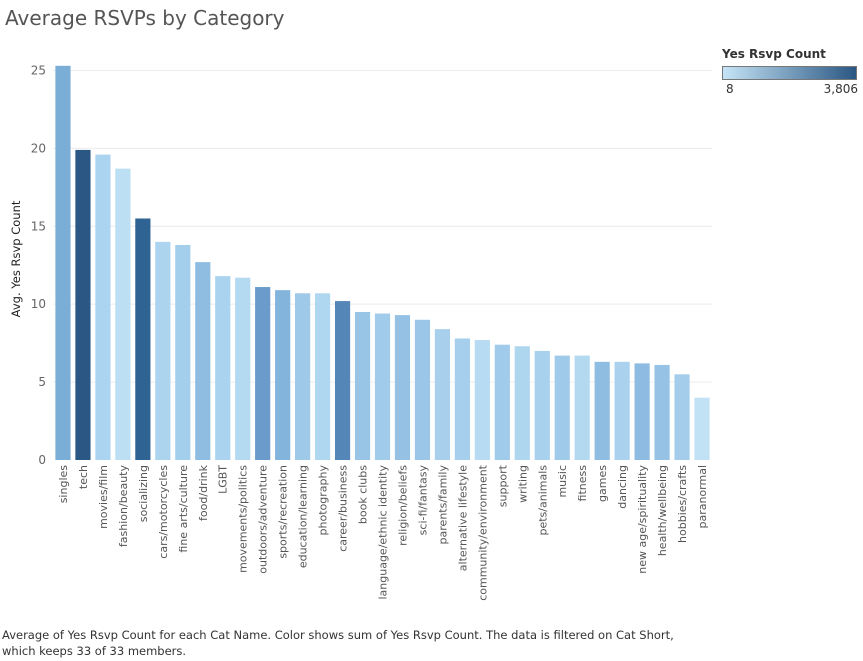 This screenshot has width=863, height=661. Describe the element at coordinates (482, 532) in the screenshot. I see `x-tick-label: community/environment` at that location.